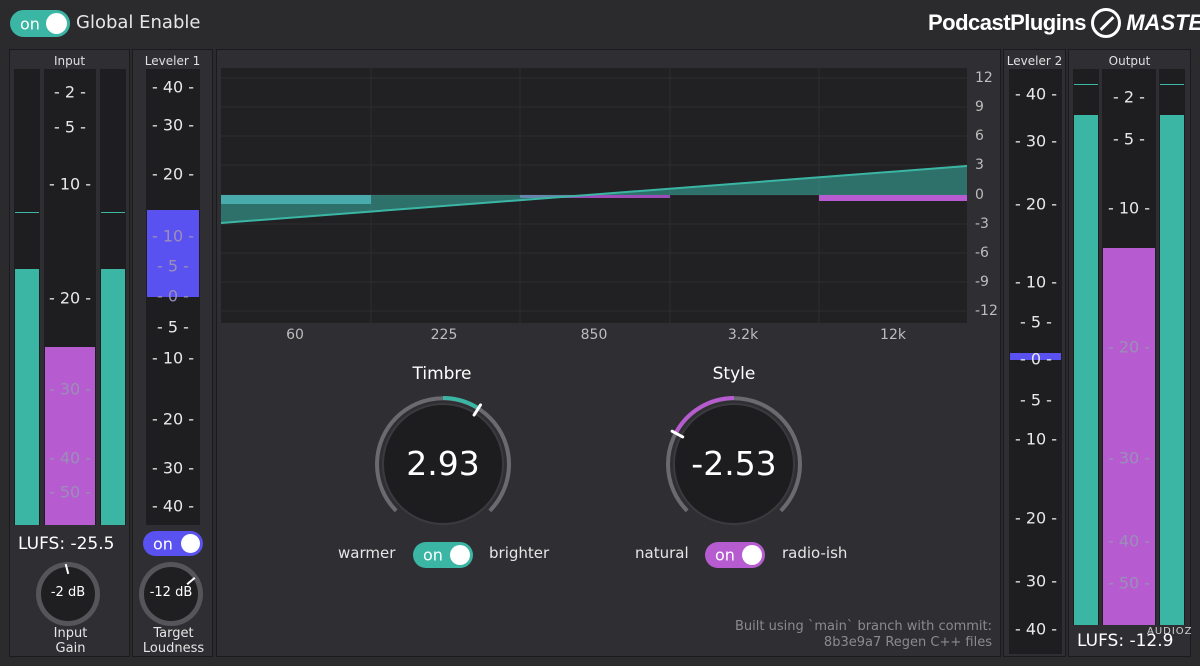 The width and height of the screenshot is (1200, 666). Describe the element at coordinates (1036, 94) in the screenshot. I see `leveler2-scale-40-top: - 40 -` at that location.